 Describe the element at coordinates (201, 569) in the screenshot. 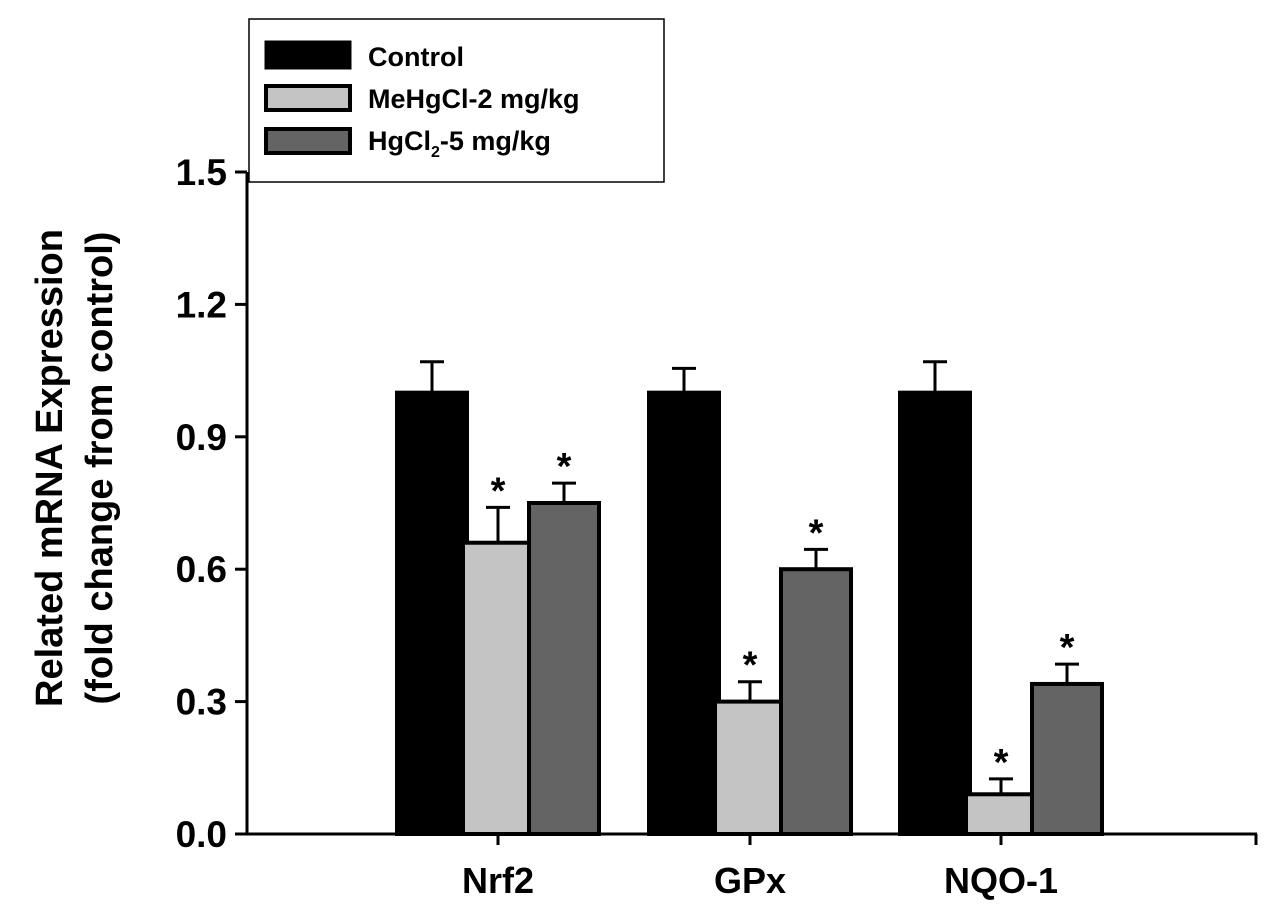

I see `y-tick-label: 0.6` at that location.